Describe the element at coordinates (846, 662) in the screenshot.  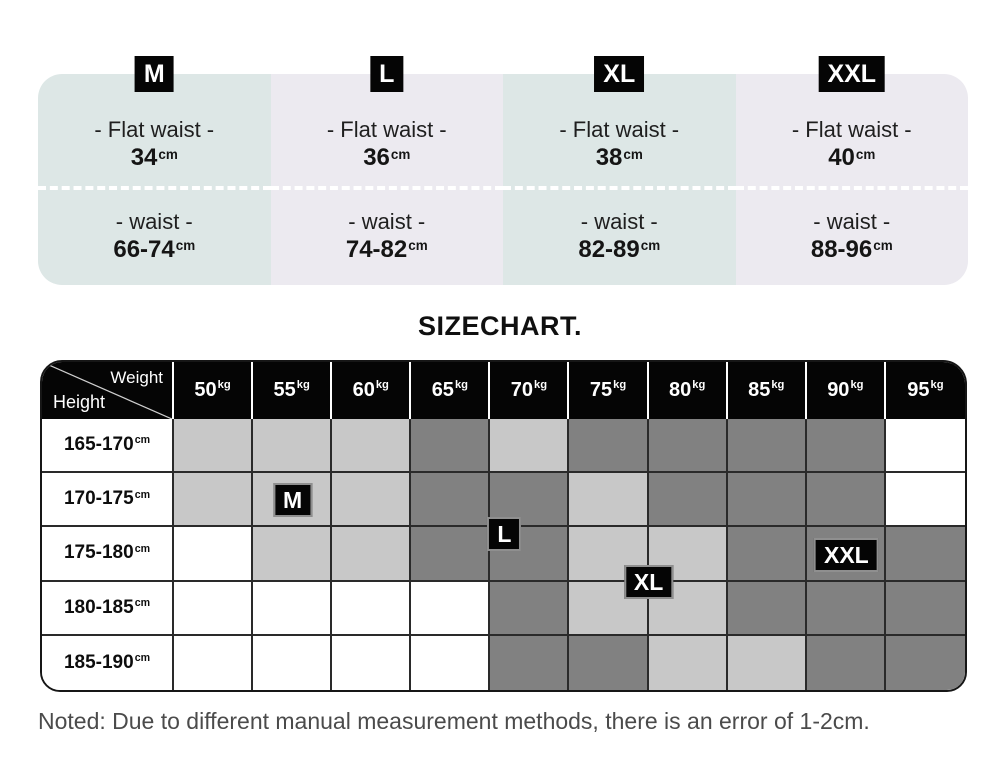
I see `grid-cell-185-190cm-90kg` at that location.